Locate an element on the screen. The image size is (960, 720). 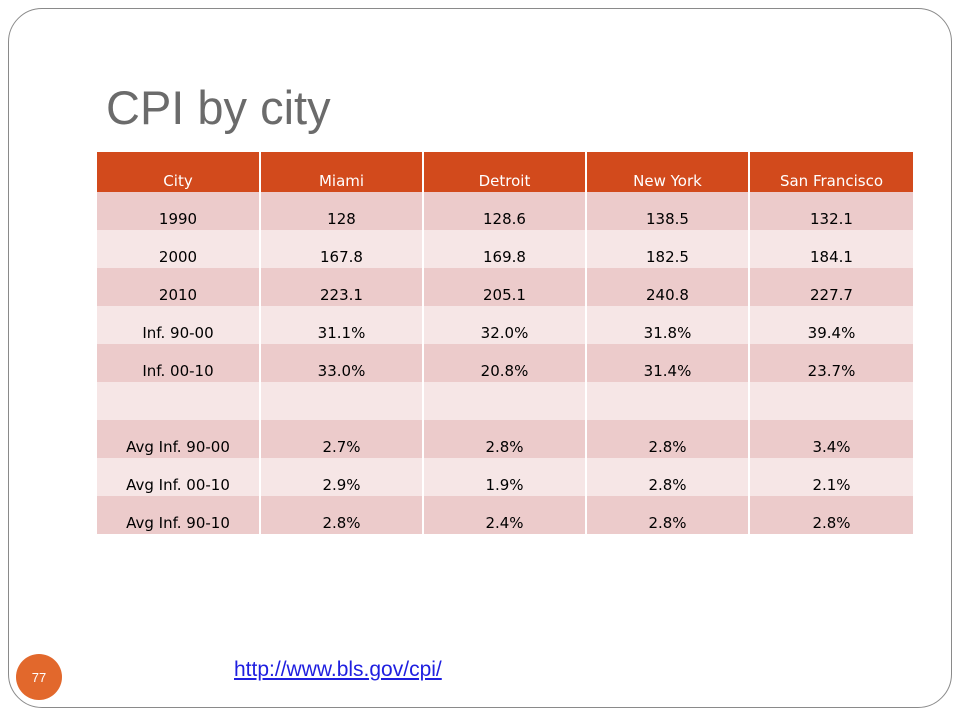
table-cell: Inf. 00-10 is located at coordinates (178, 363).